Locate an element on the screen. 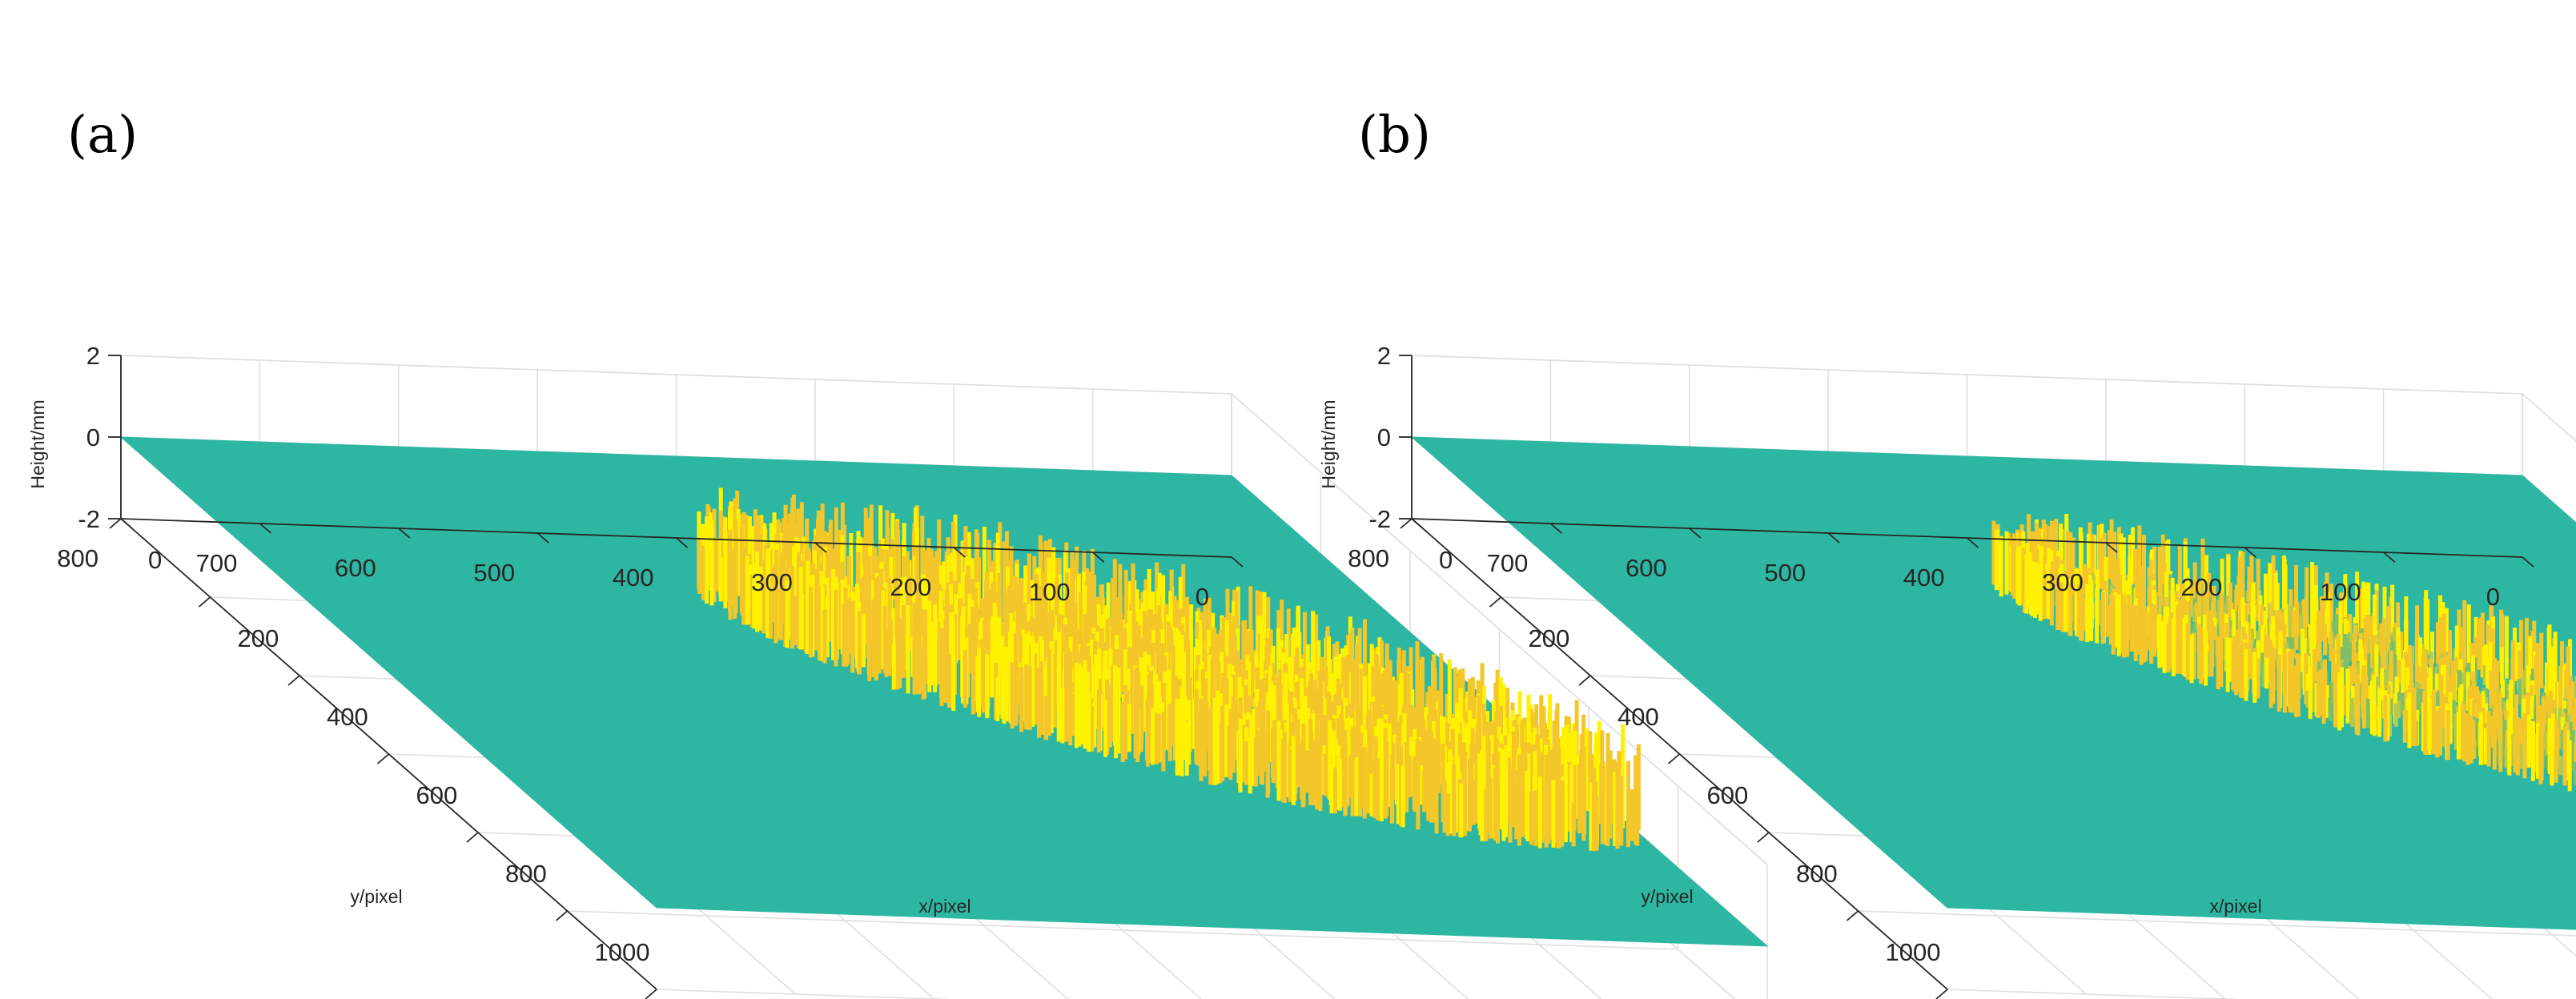 Image resolution: width=2576 pixels, height=999 pixels. y-tick-label: 800 is located at coordinates (77, 558).